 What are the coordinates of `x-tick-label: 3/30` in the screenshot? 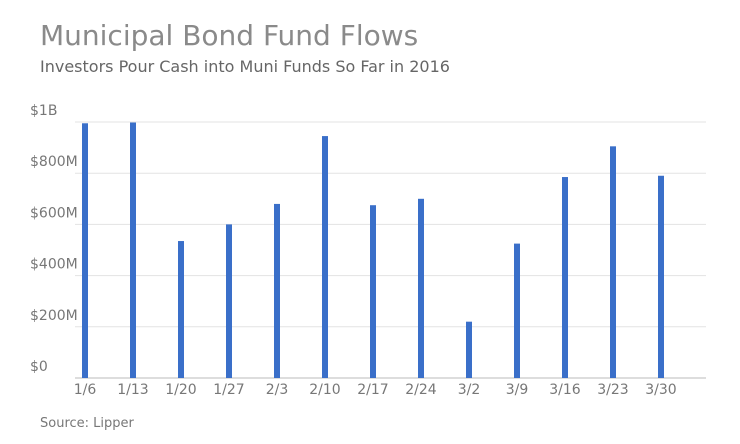 It's located at (660, 390).